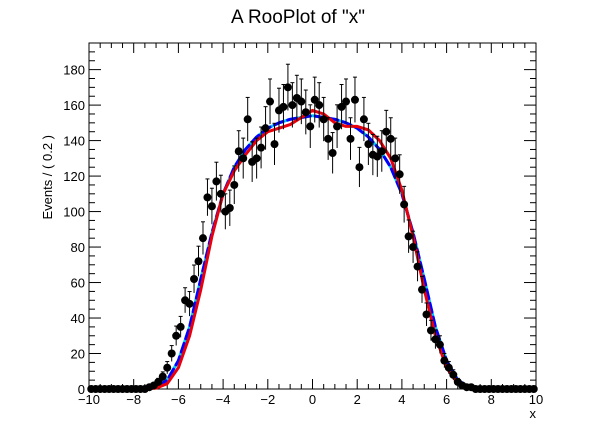  I want to click on y-tick-label: 160, so click(74, 105).